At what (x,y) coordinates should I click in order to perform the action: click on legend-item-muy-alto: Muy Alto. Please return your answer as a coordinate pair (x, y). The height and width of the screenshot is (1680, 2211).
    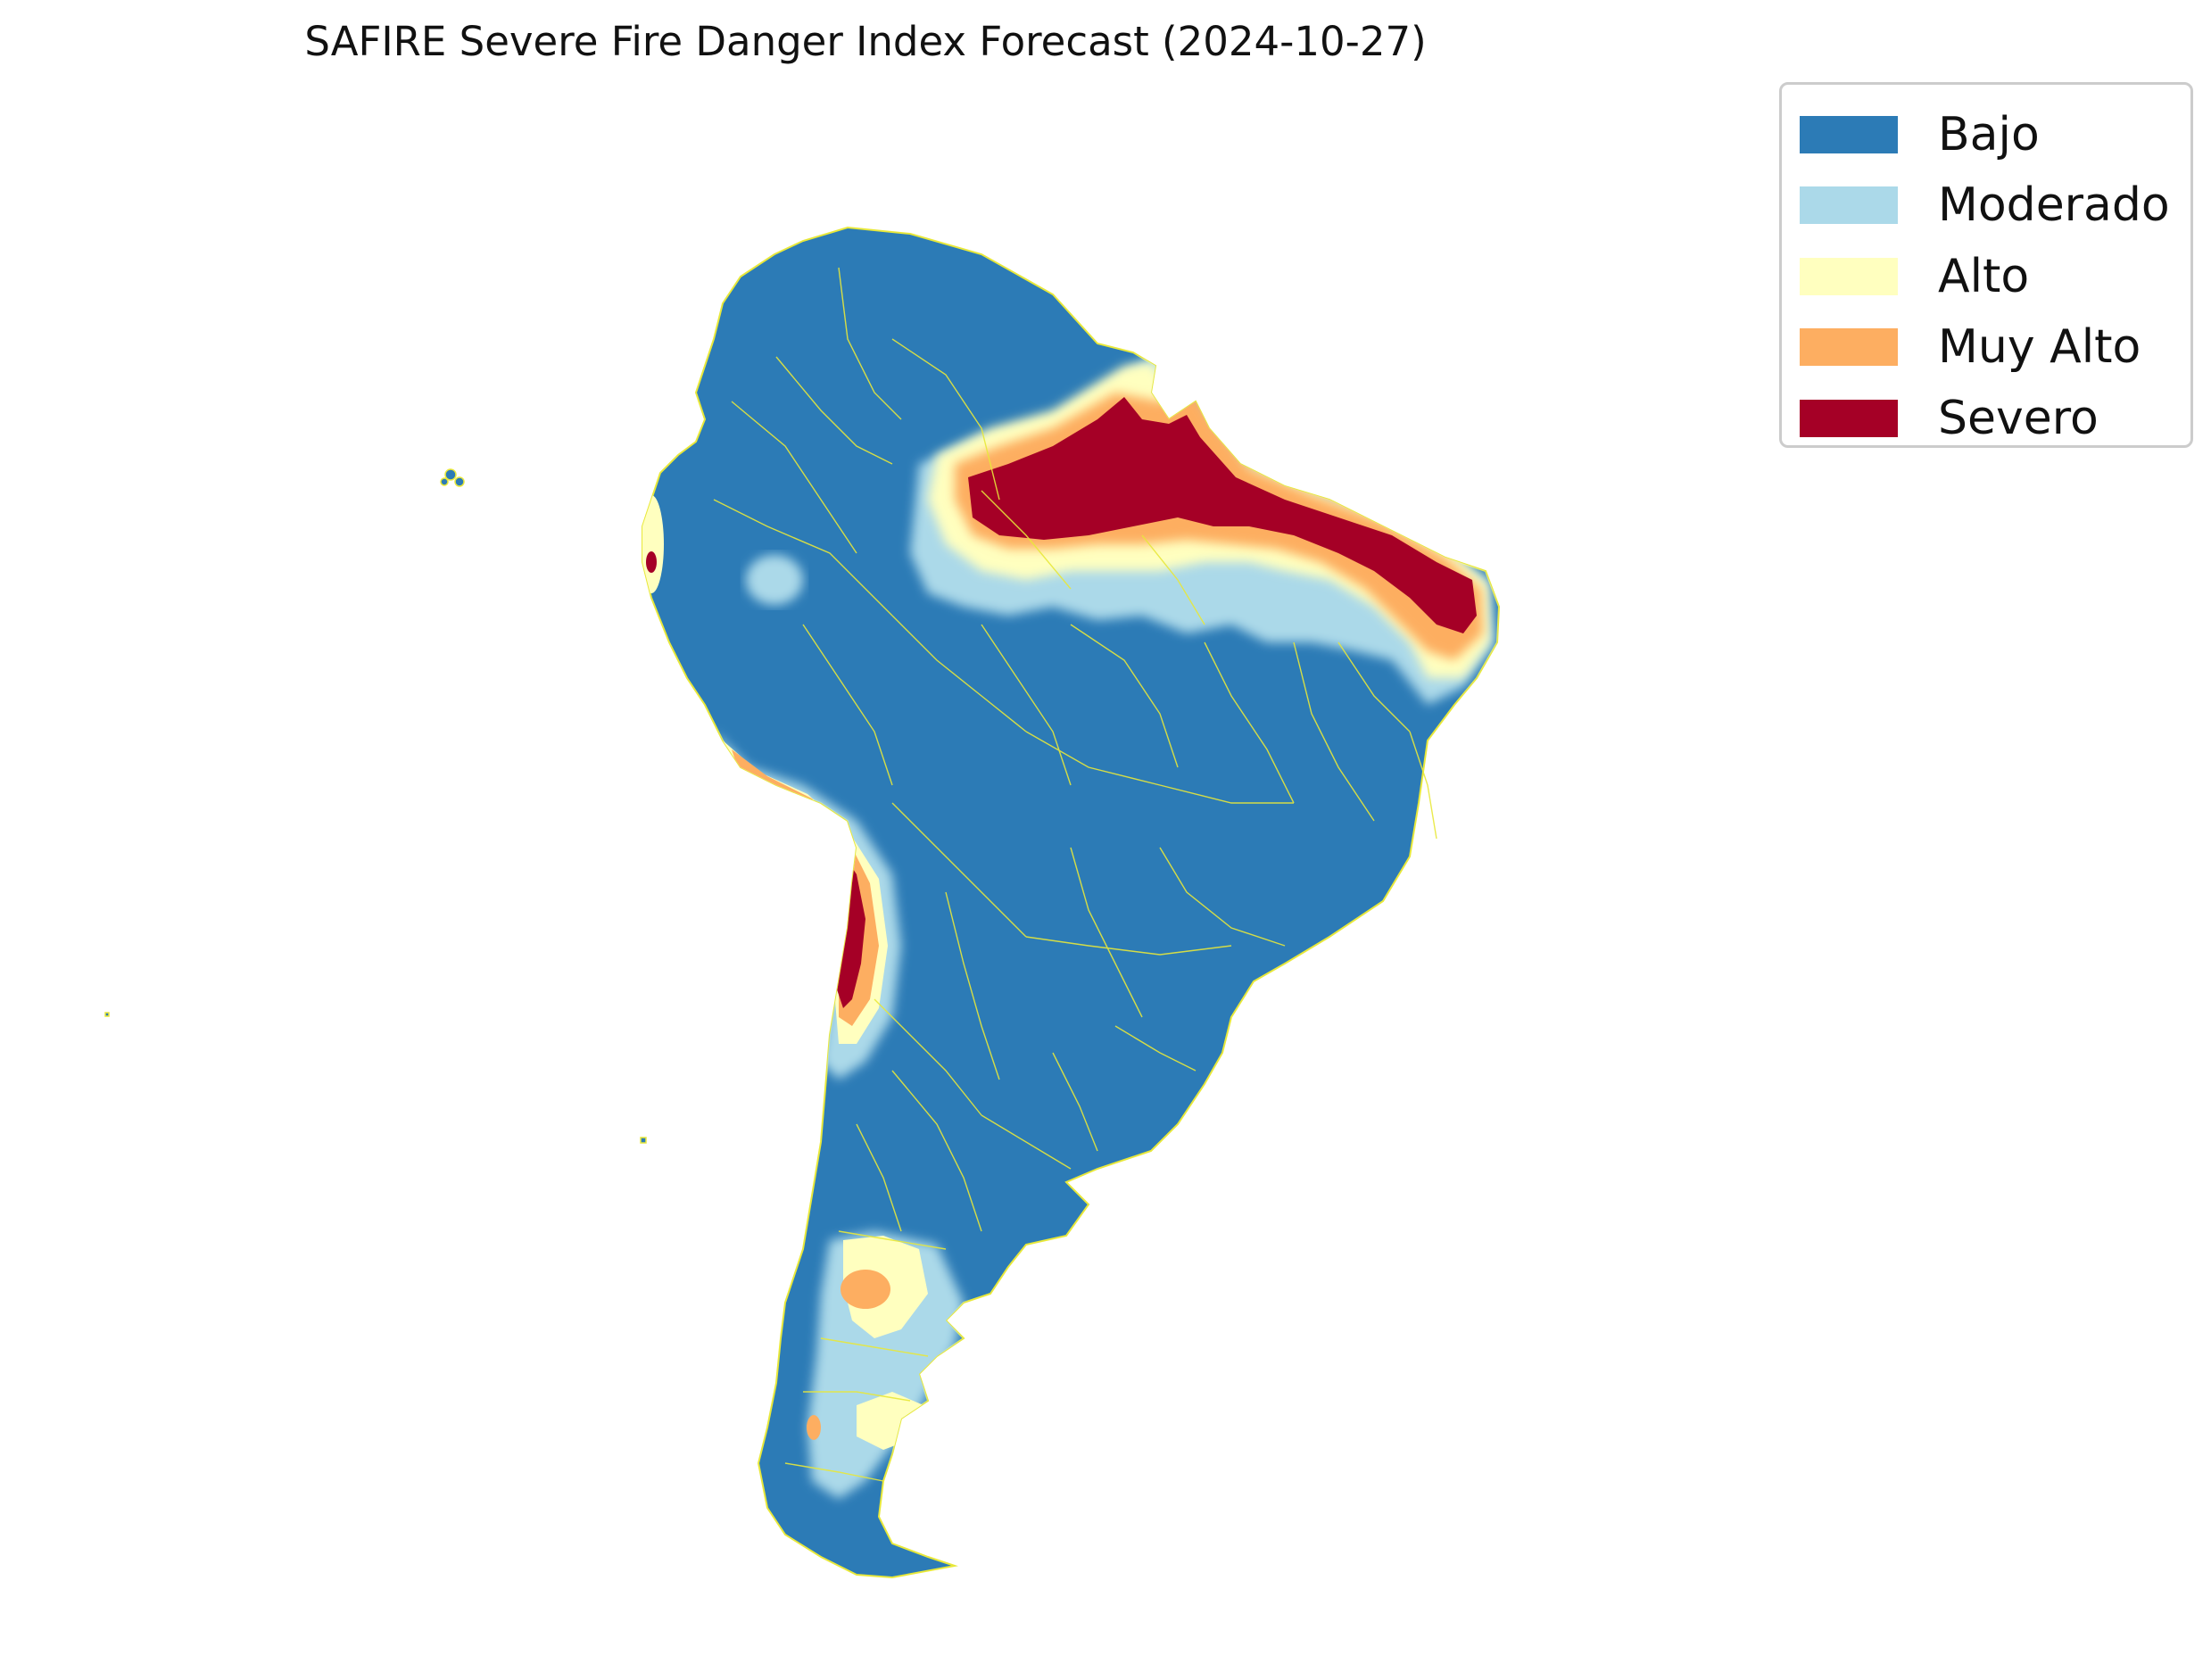
    Looking at the image, I should click on (1995, 348).